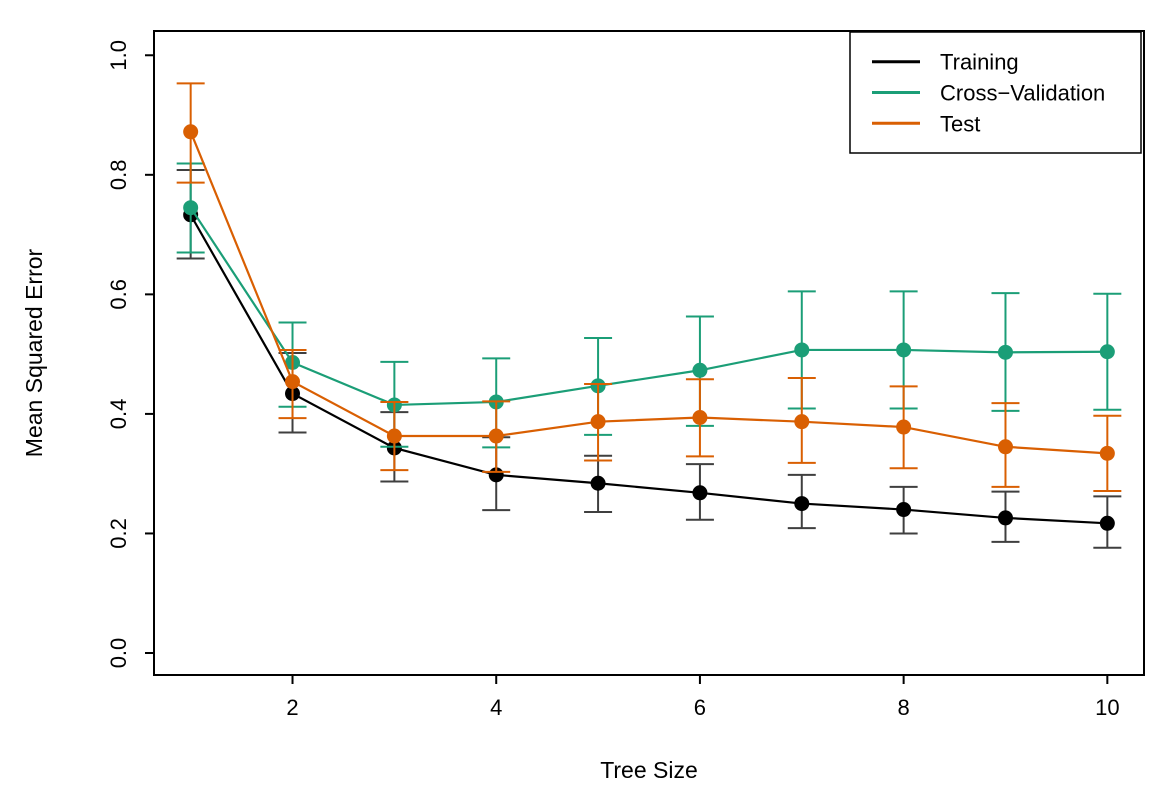 The height and width of the screenshot is (806, 1161). I want to click on legend-label: Cross−Validation, so click(1022, 93).